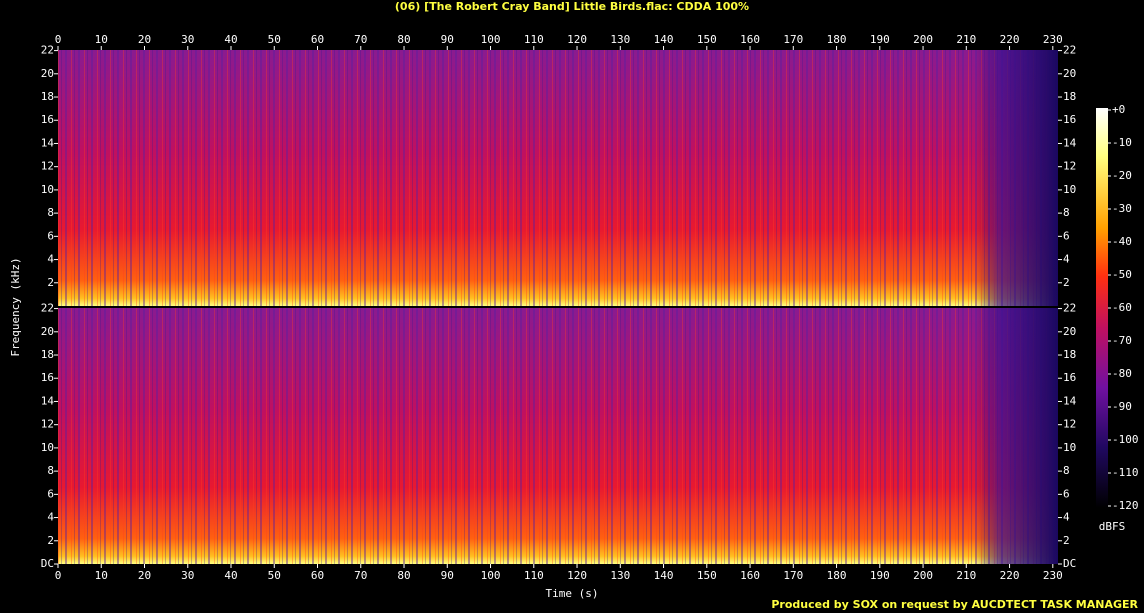 The image size is (1144, 613). What do you see at coordinates (491, 39) in the screenshot?
I see `x-tick-label: 100` at bounding box center [491, 39].